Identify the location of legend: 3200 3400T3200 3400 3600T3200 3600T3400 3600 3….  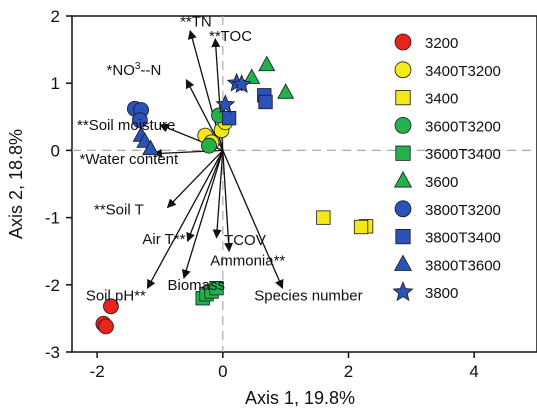
(446, 167).